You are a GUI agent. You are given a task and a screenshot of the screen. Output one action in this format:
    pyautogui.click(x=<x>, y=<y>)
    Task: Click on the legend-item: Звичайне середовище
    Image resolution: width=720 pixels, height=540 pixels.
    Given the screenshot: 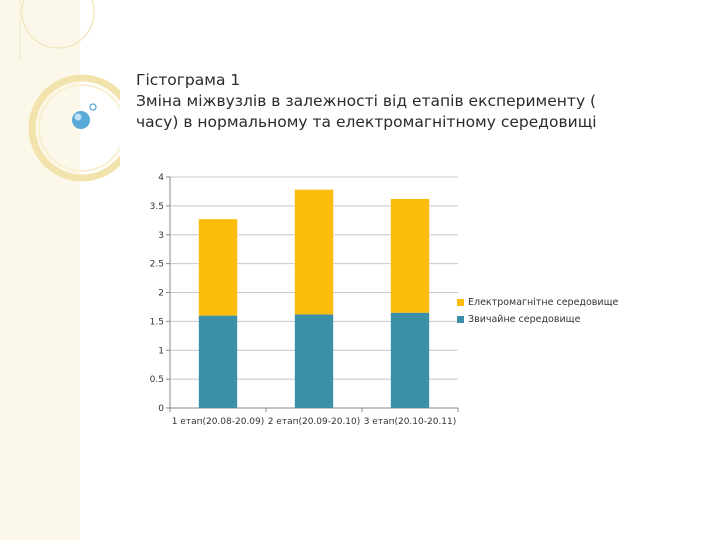 What is the action you would take?
    pyautogui.click(x=537, y=319)
    